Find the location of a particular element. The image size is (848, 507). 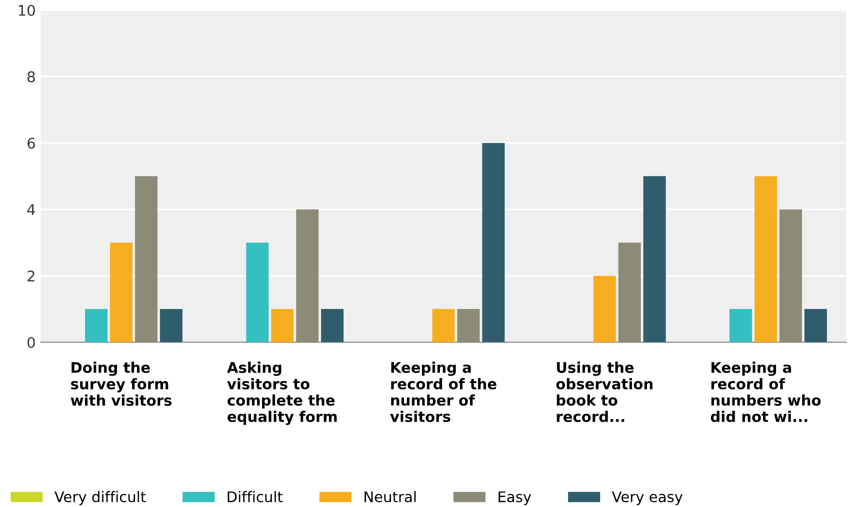

y-tick-label: 8 is located at coordinates (31, 76).